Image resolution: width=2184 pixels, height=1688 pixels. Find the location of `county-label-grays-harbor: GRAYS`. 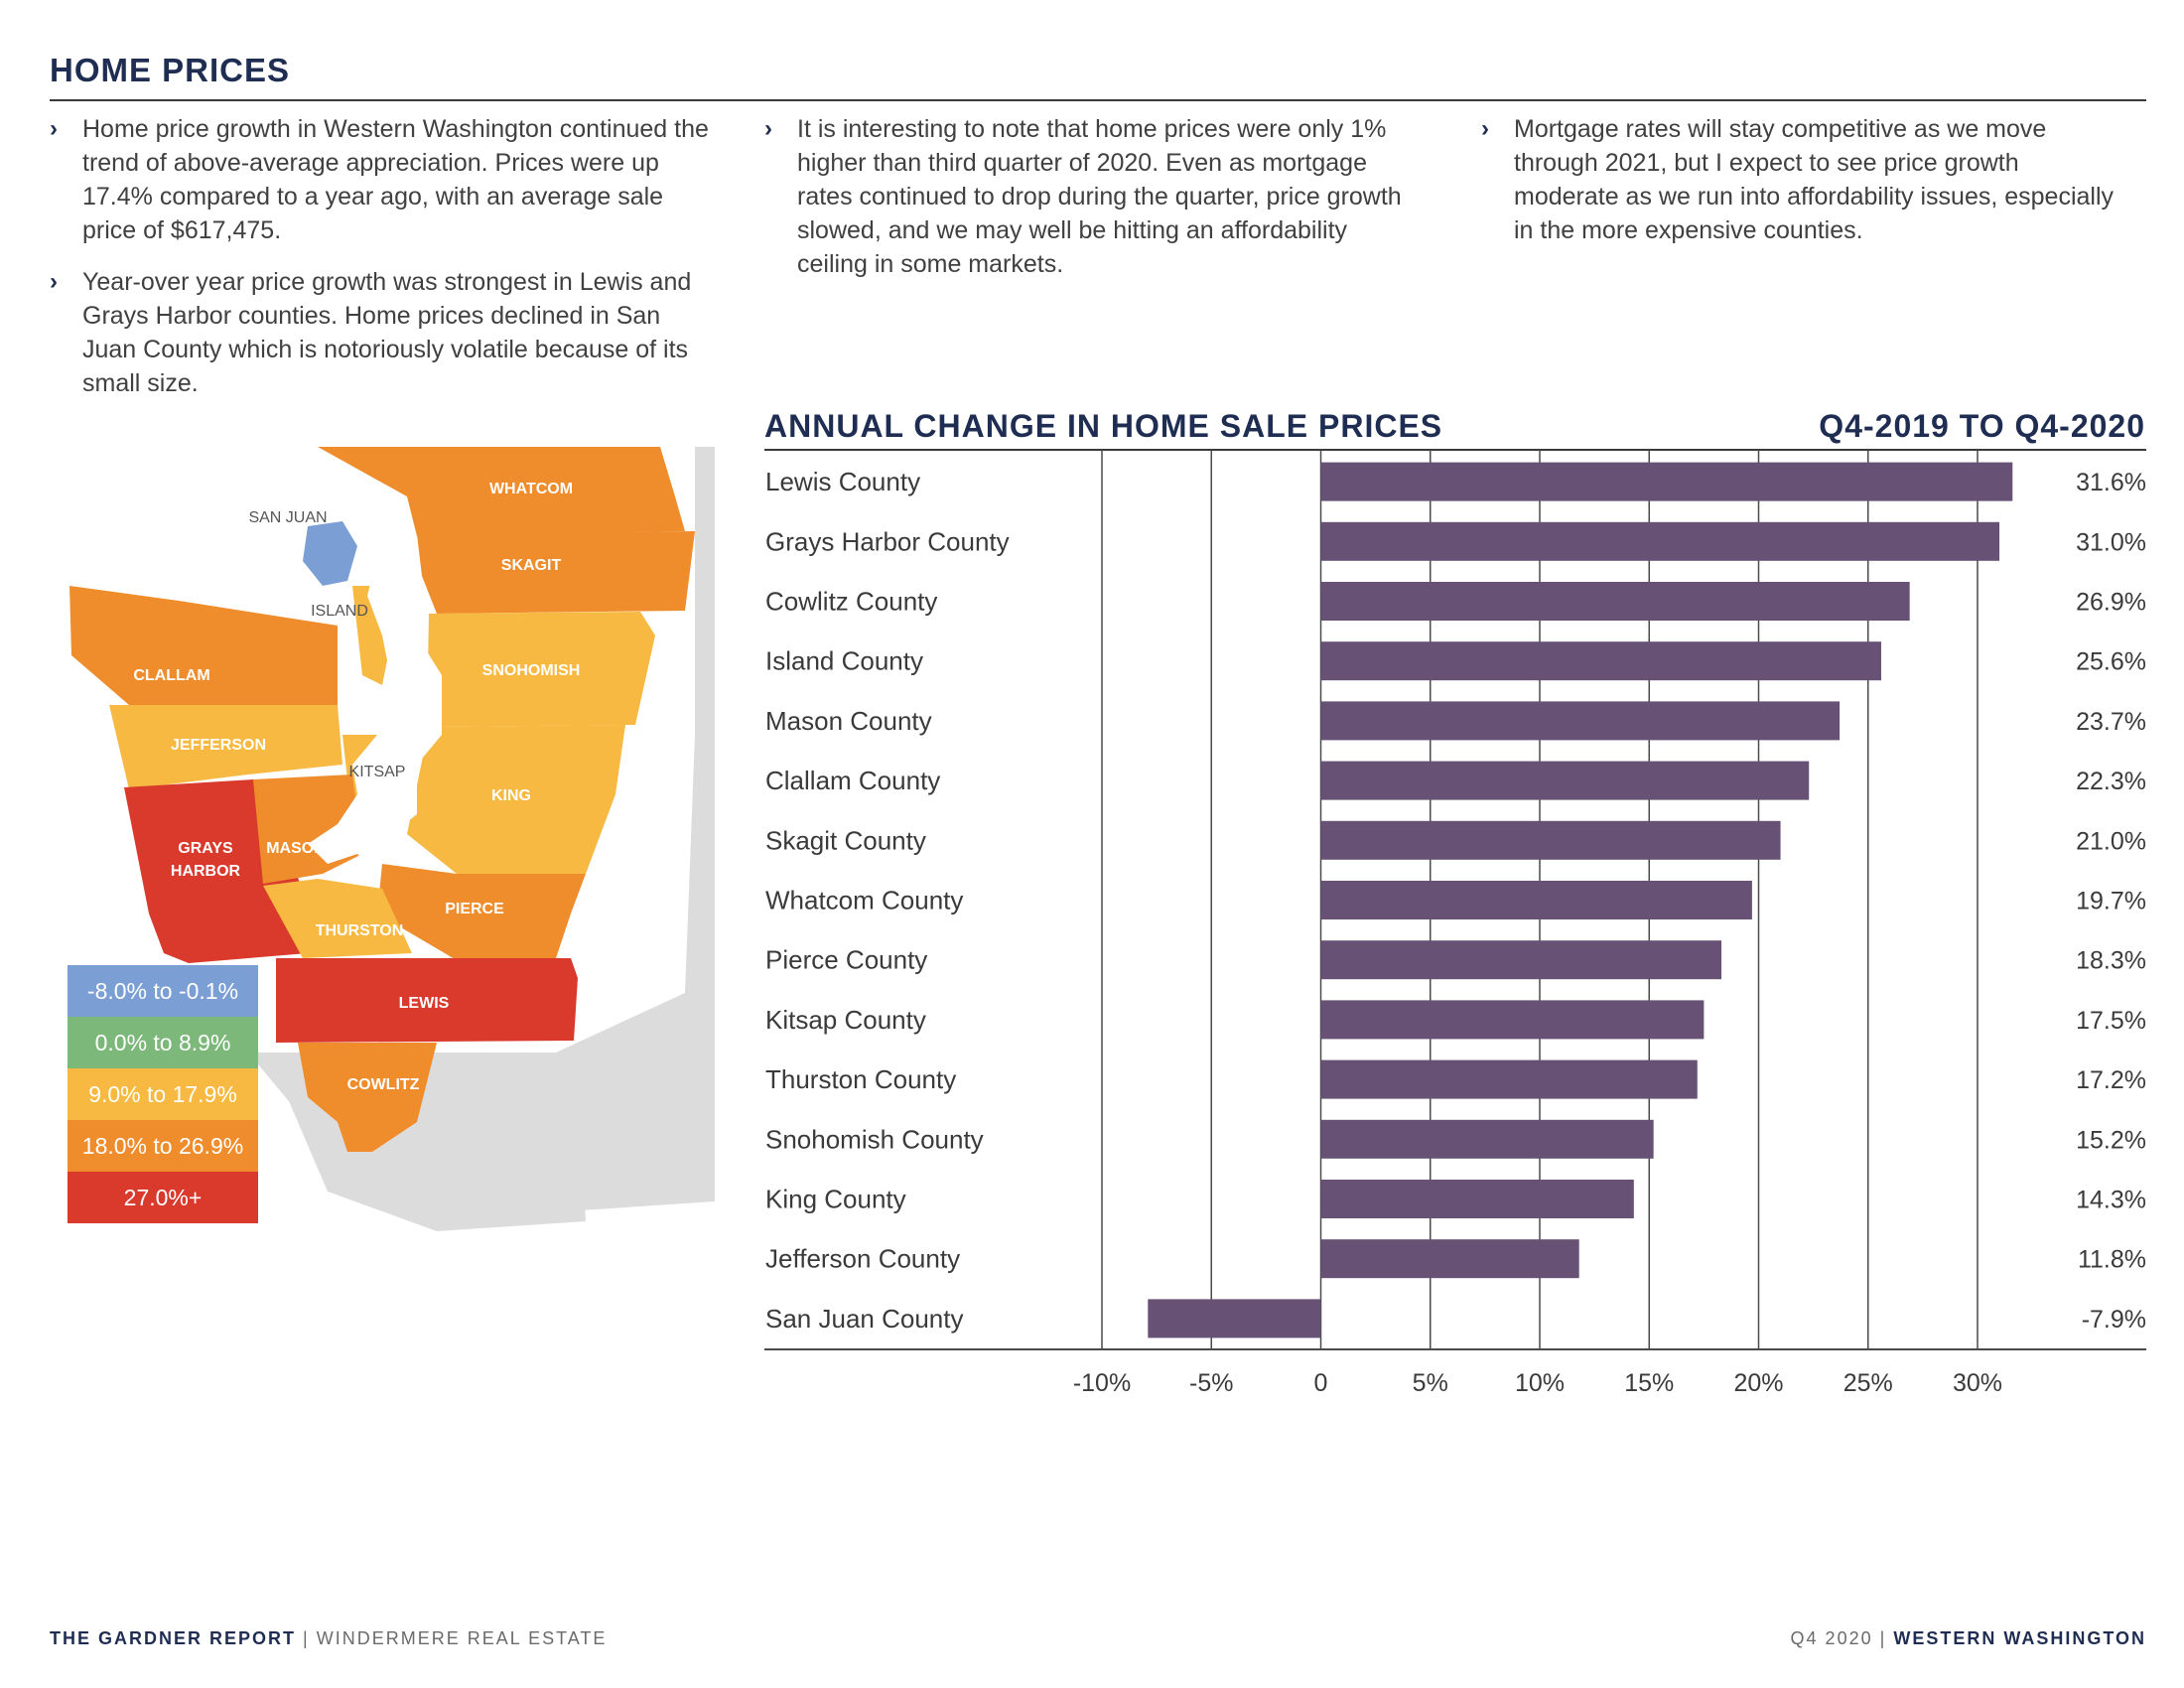

county-label-grays-harbor: GRAYS is located at coordinates (205, 848).